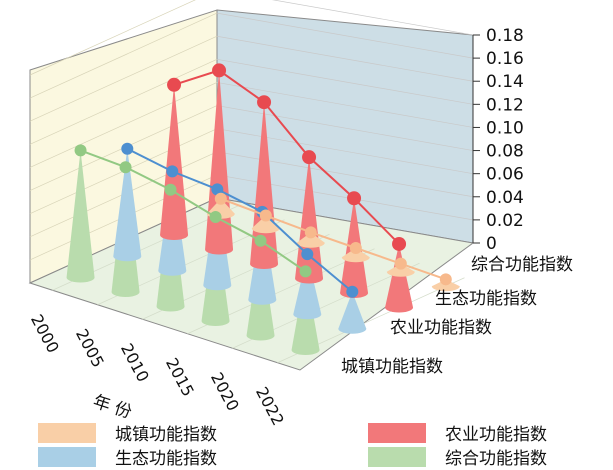 Image resolution: width=613 pixels, height=470 pixels. Describe the element at coordinates (505, 36) in the screenshot. I see `z-tick-label: 0.18` at that location.